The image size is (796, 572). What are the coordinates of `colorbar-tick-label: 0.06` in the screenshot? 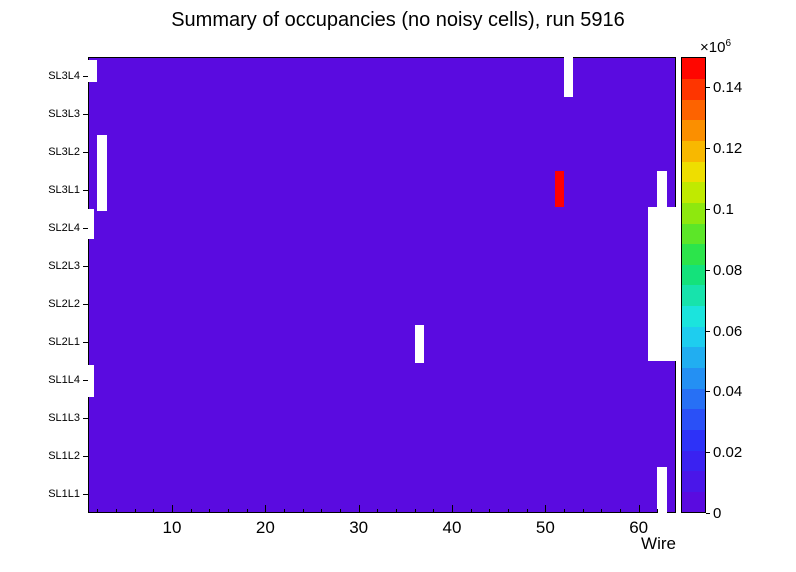 It's located at (728, 331).